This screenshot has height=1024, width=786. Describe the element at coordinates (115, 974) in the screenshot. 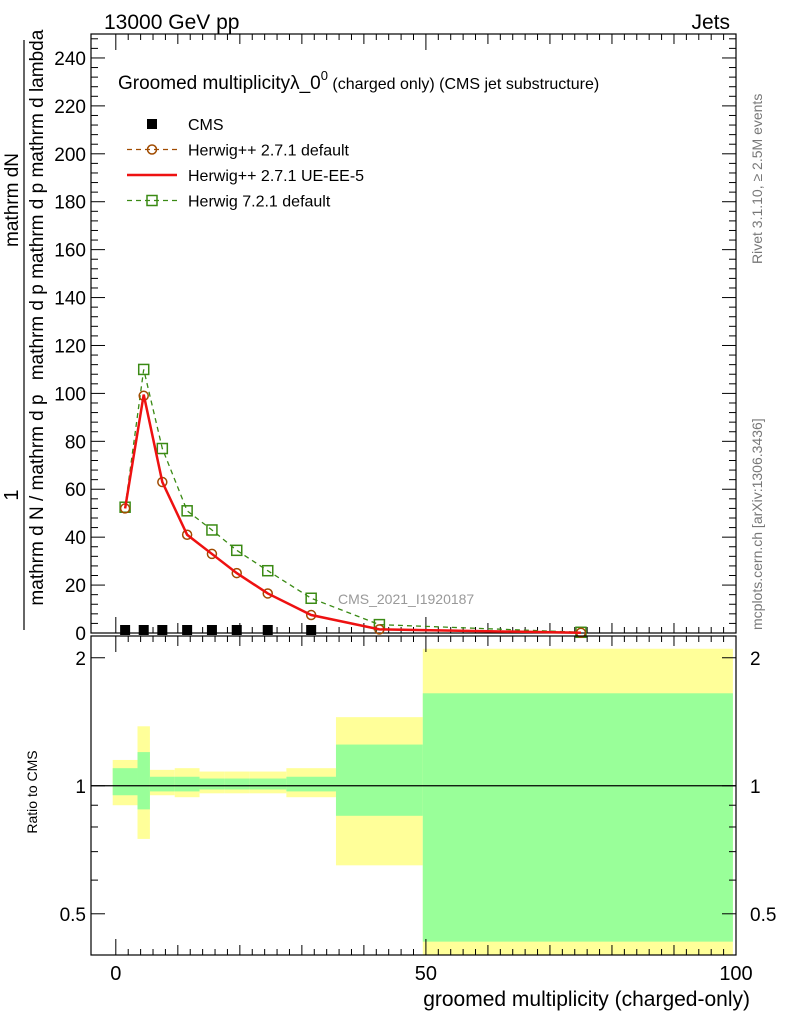

I see `x-tick-label: 0` at that location.